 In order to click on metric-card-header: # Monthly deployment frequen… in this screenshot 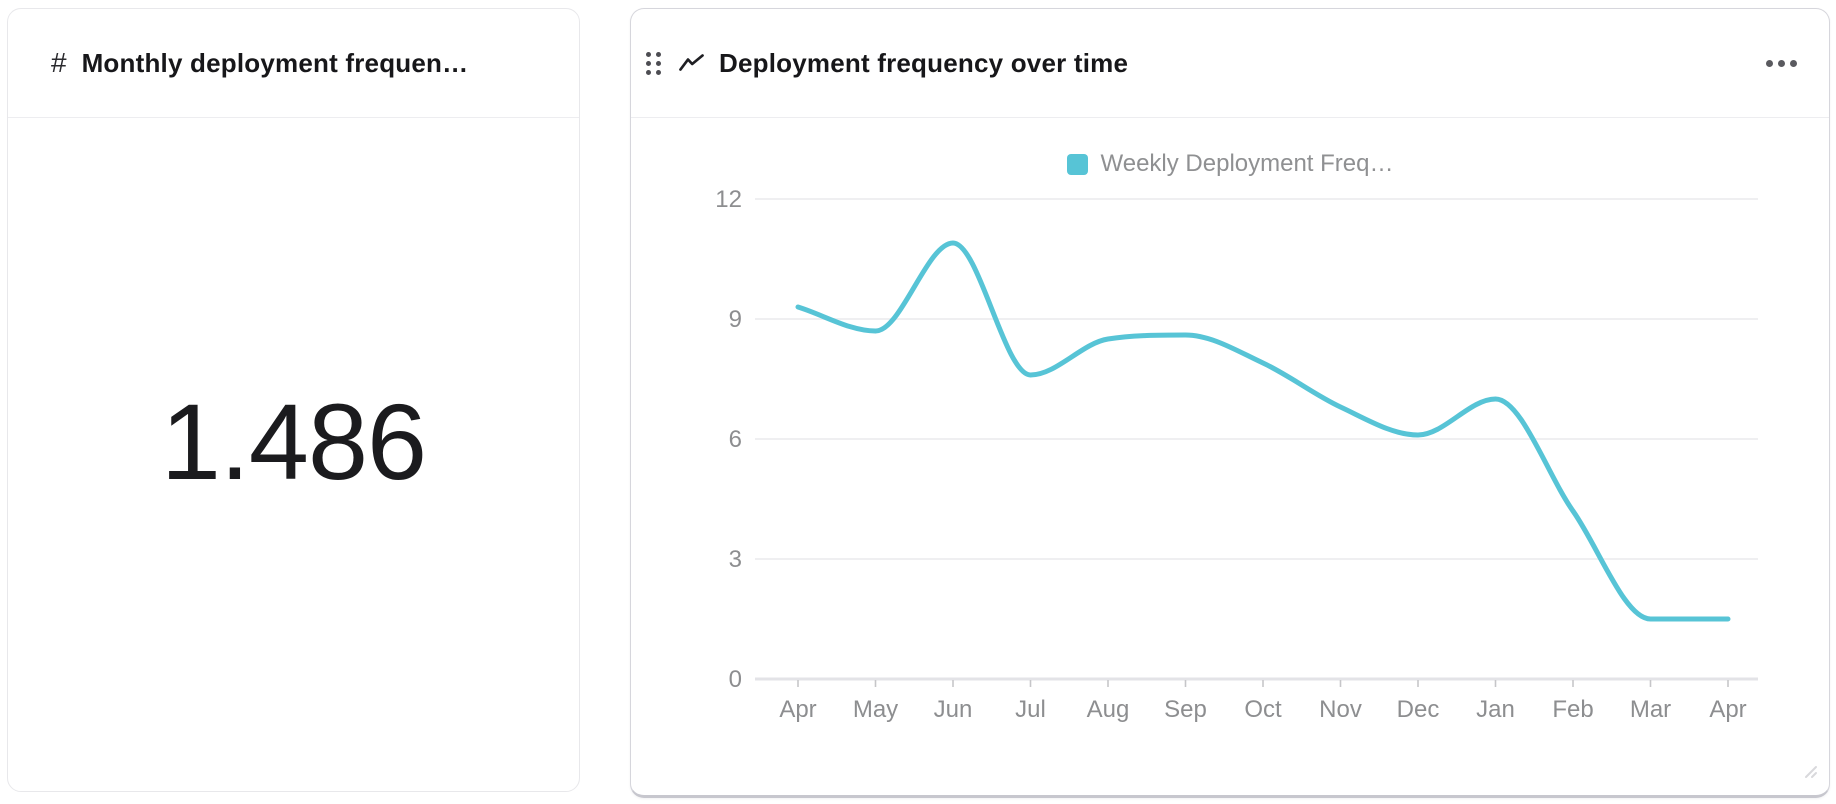, I will do `click(293, 63)`.